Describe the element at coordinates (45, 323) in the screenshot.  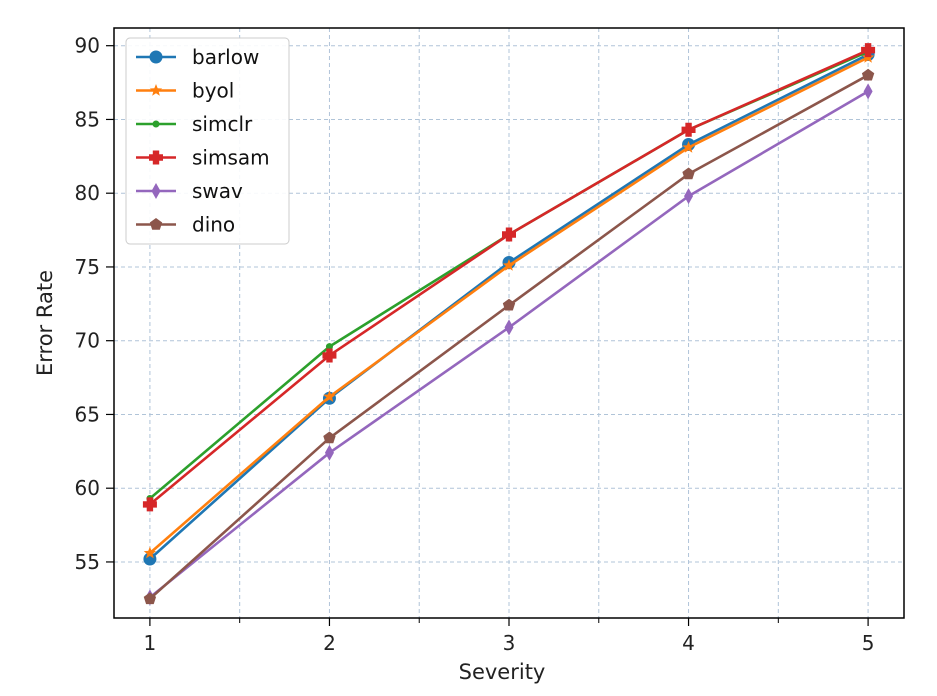
I see `y-axis-label: Error Rate` at that location.